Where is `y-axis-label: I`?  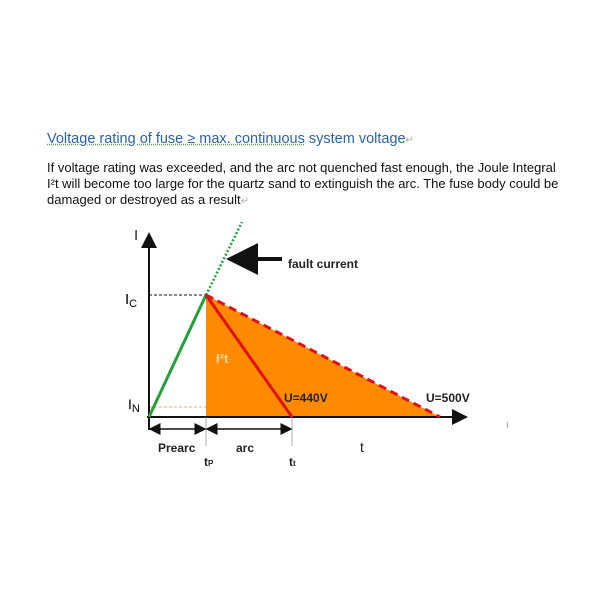 y-axis-label: I is located at coordinates (136, 235).